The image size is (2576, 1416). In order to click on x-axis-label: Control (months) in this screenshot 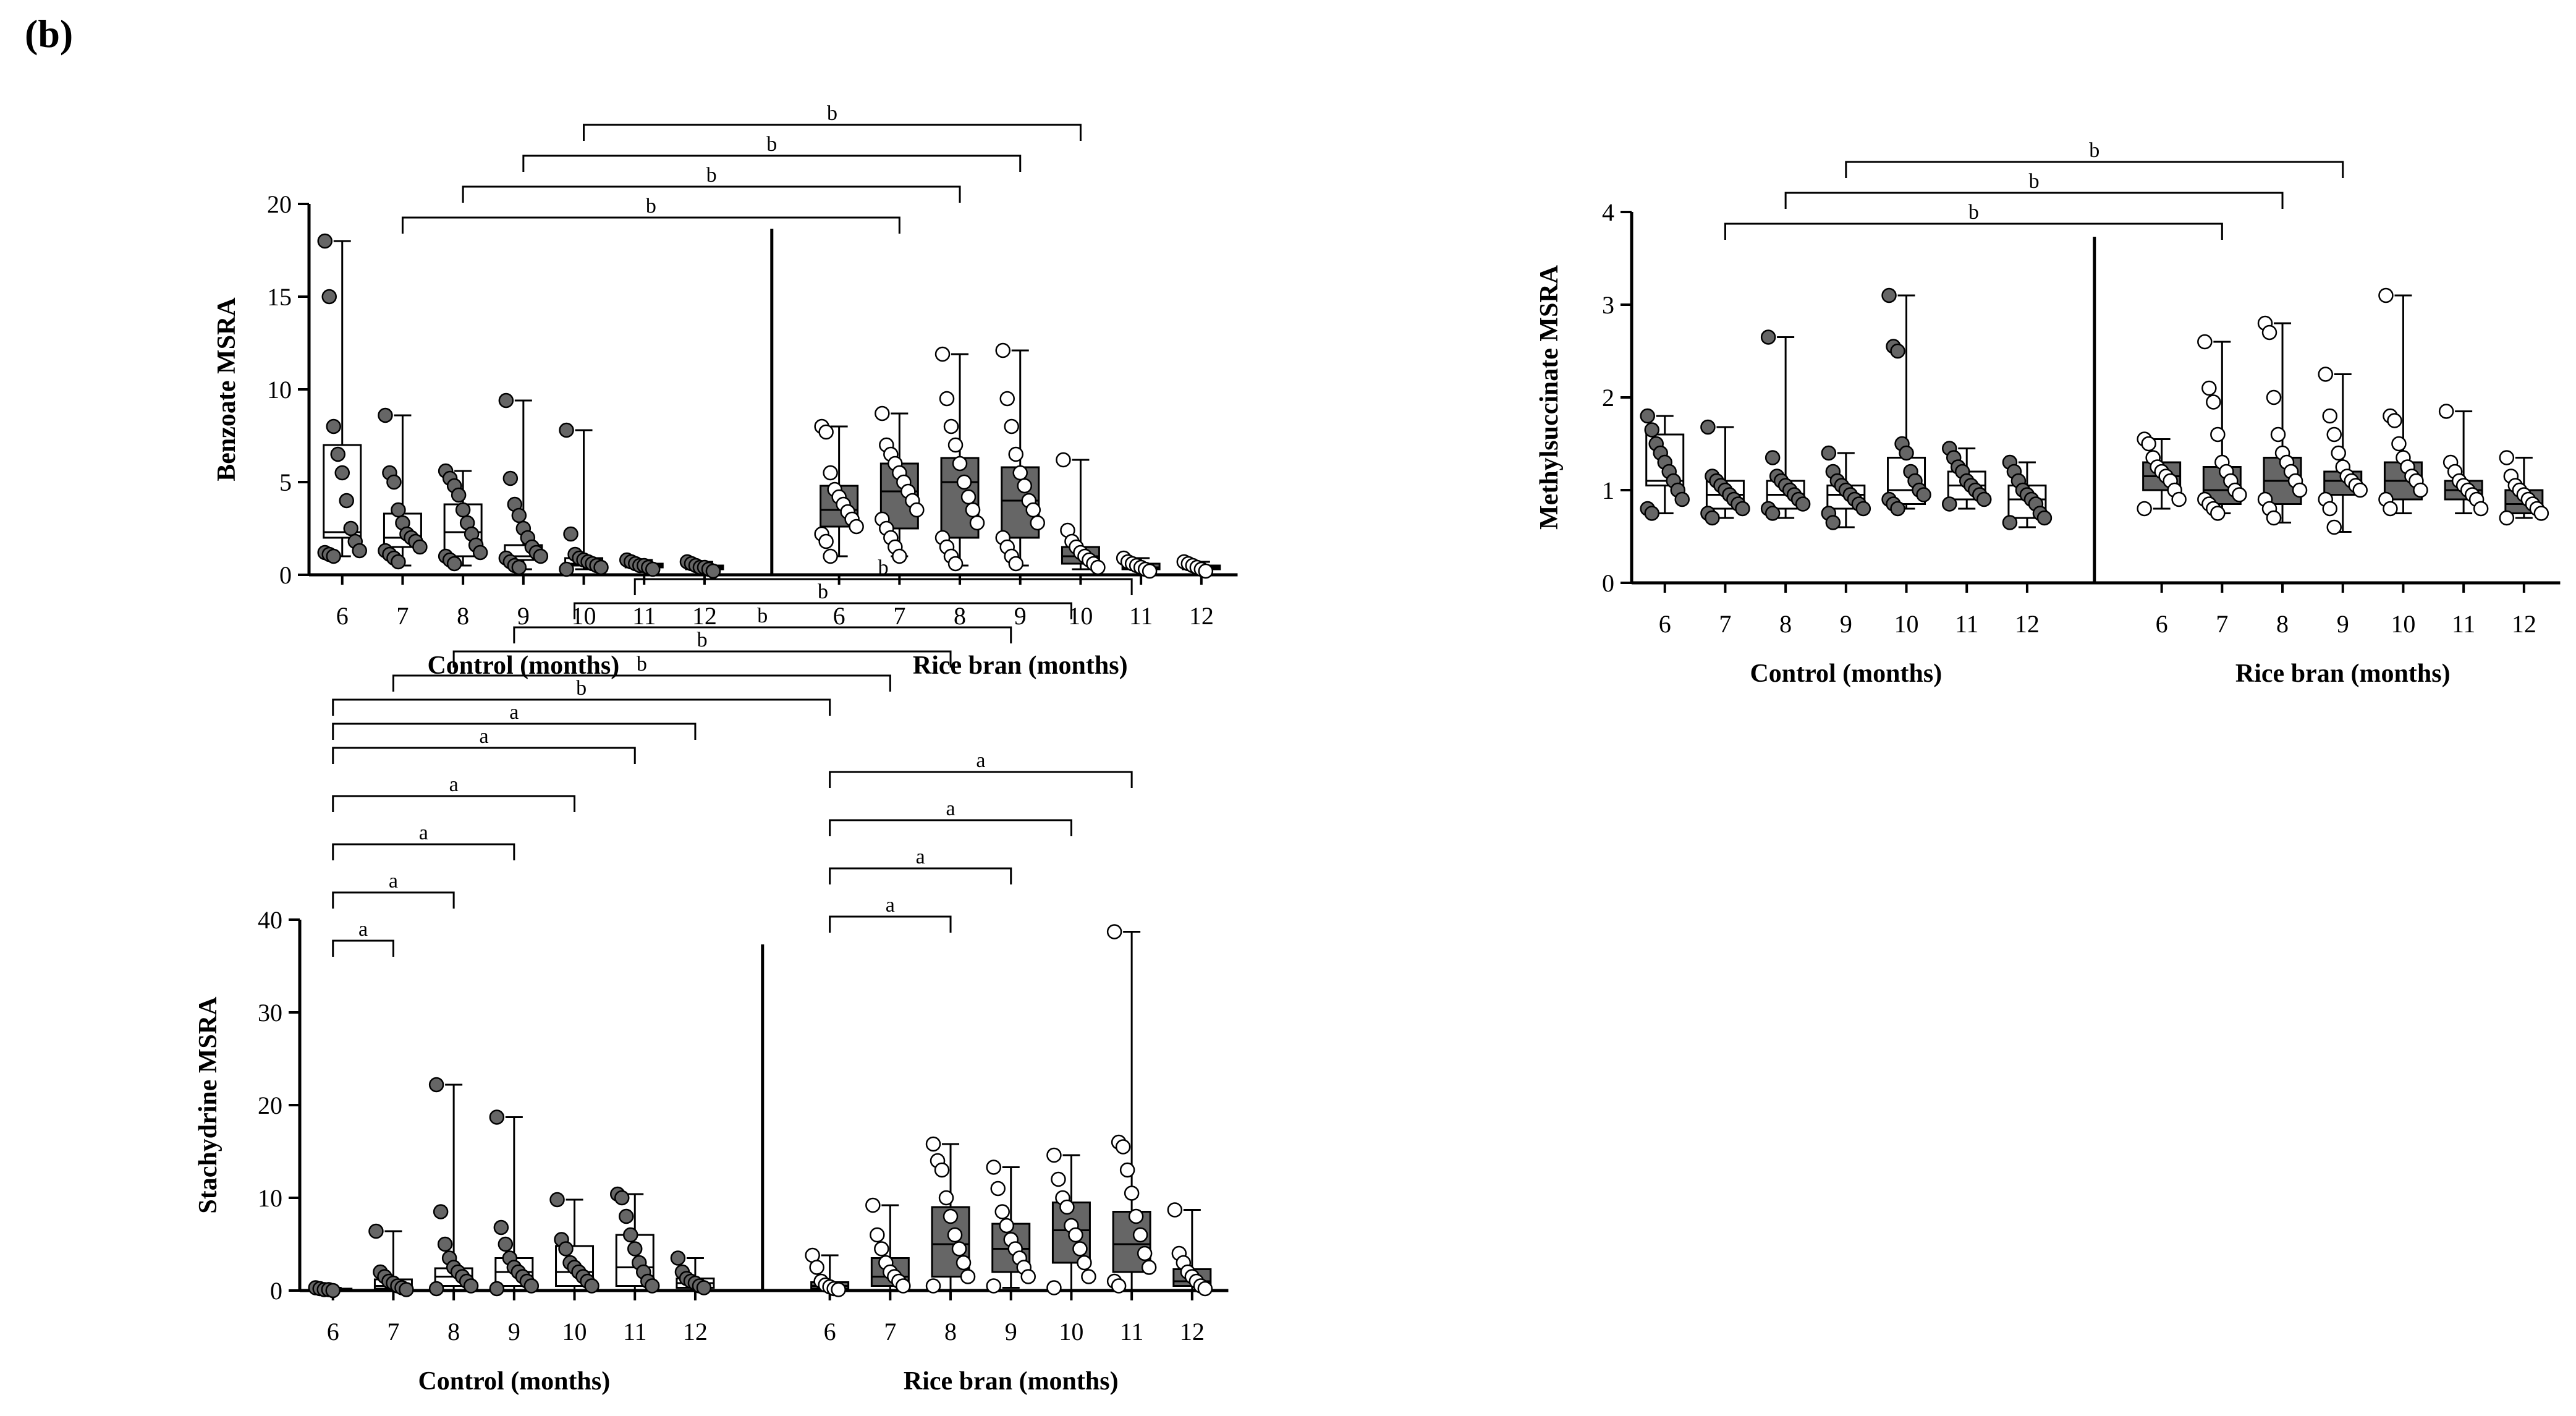, I will do `click(1846, 673)`.